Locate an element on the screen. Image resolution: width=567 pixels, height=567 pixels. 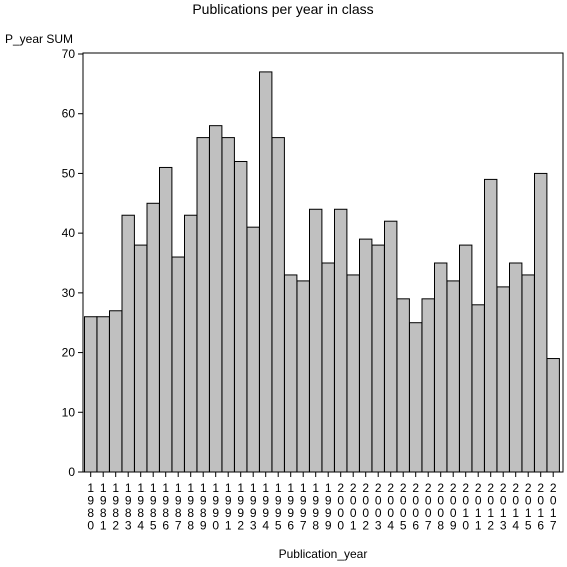
bar-1983 is located at coordinates (128, 343).